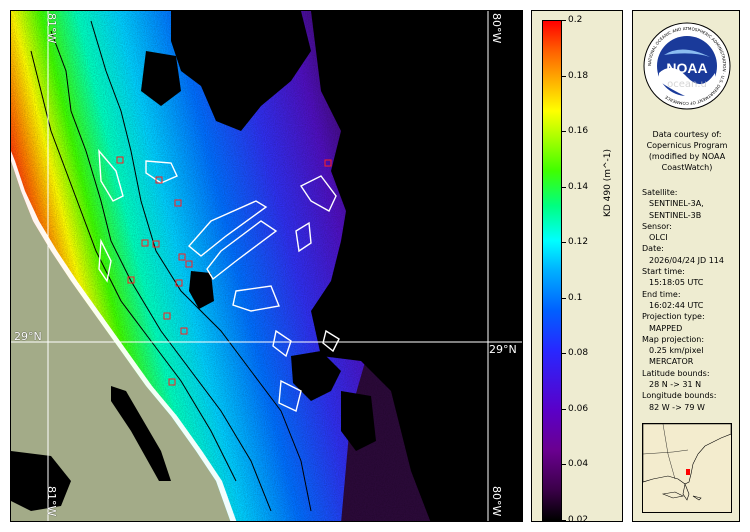 The height and width of the screenshot is (532, 750). Describe the element at coordinates (687, 145) in the screenshot. I see `credit-line: Copernicus Program` at that location.